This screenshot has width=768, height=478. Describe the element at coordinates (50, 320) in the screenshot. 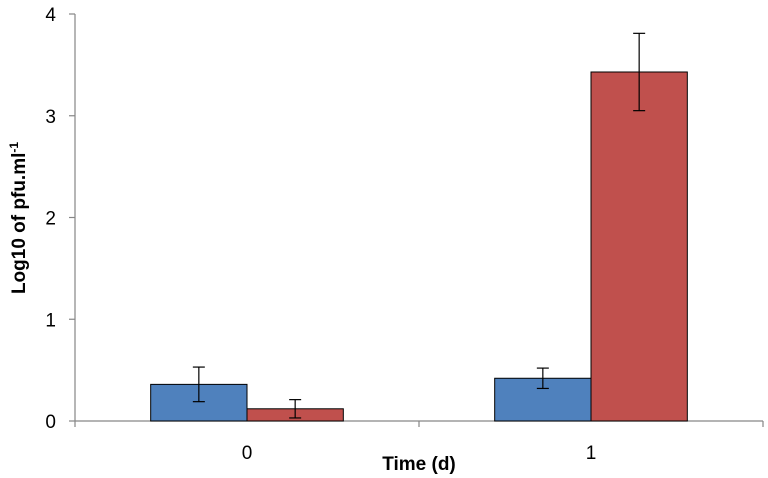

I see `y-tick-label: 1` at that location.